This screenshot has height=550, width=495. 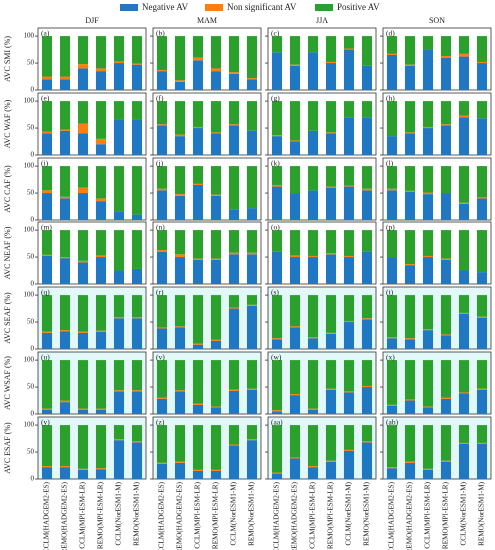 I want to click on column-title: MAM, so click(x=207, y=20).